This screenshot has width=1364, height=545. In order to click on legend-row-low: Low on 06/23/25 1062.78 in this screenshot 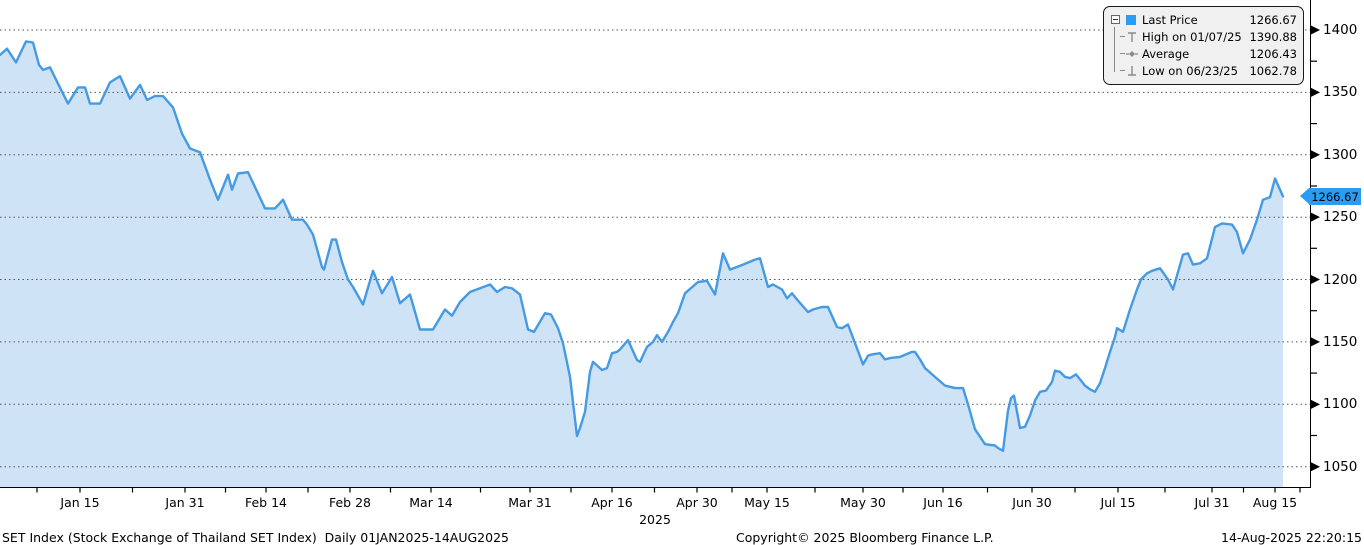, I will do `click(1203, 70)`.